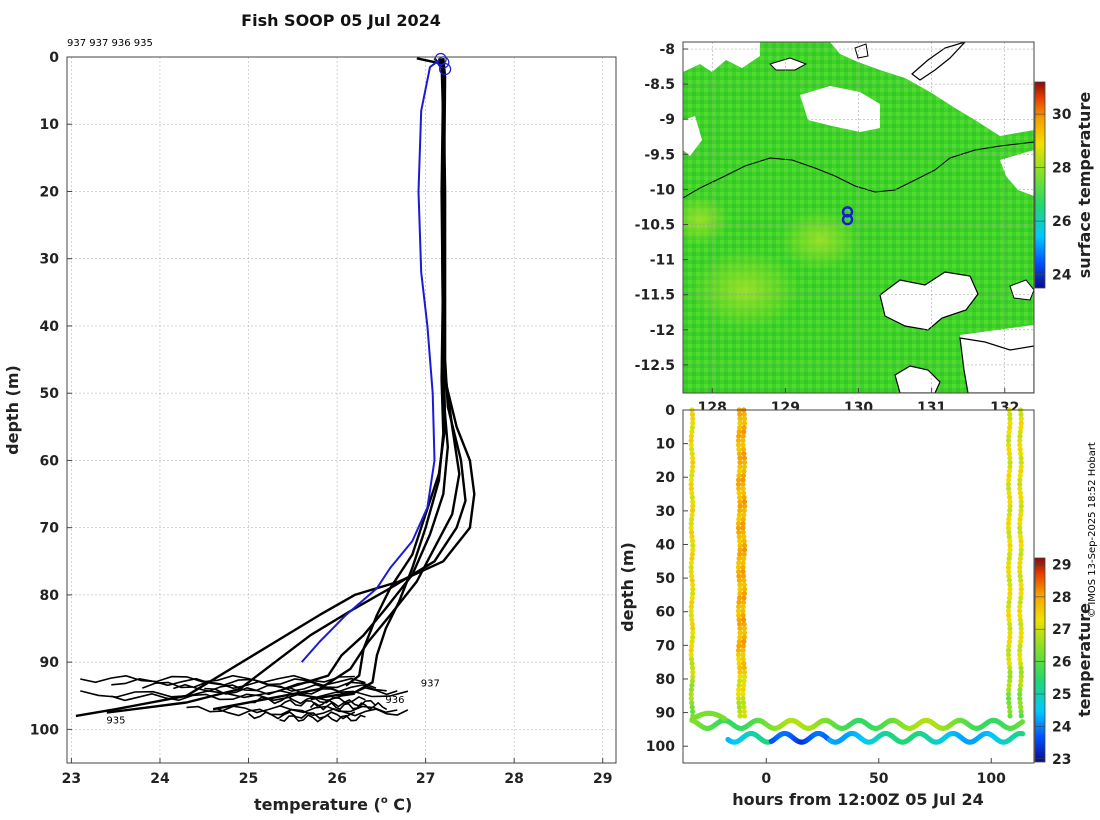  What do you see at coordinates (50, 461) in the screenshot?
I see `profile-y-tick-label: 60` at bounding box center [50, 461].